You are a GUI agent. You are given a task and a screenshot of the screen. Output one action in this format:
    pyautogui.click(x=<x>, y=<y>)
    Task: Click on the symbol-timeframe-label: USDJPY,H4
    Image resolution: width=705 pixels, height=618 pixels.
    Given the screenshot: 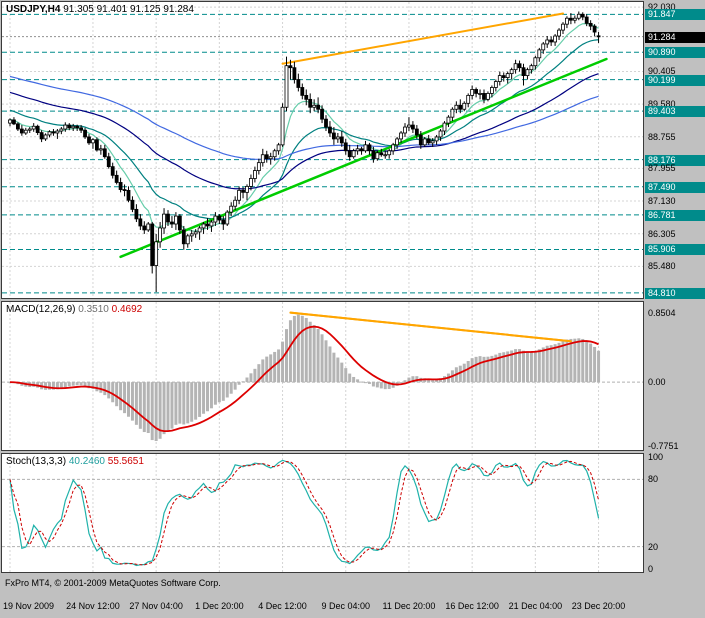 What is the action you would take?
    pyautogui.click(x=33, y=9)
    